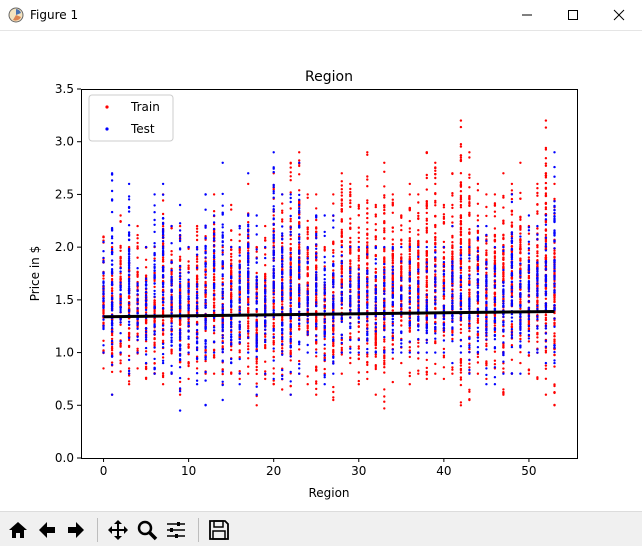 This screenshot has width=642, height=546. I want to click on close-button, so click(619, 15).